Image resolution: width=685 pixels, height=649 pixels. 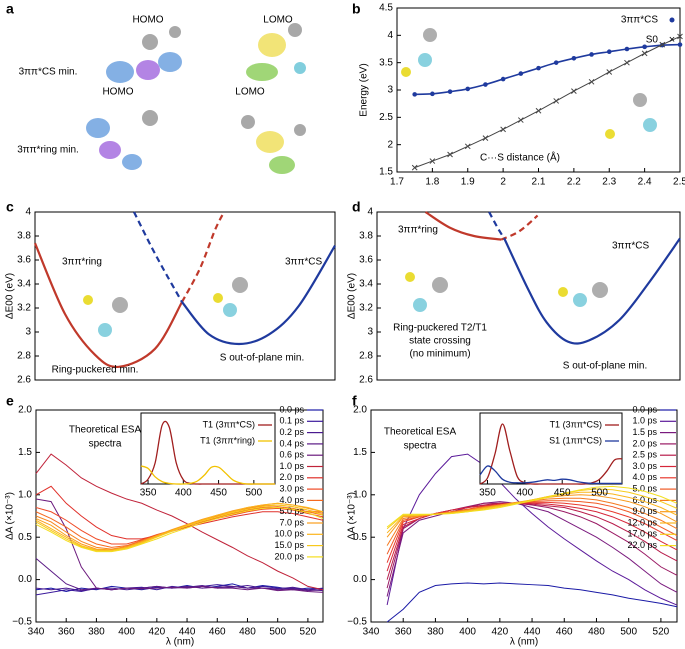 What do you see at coordinates (10, 296) in the screenshot?
I see `y-axis-label: ΔE00 (eV)` at bounding box center [10, 296].